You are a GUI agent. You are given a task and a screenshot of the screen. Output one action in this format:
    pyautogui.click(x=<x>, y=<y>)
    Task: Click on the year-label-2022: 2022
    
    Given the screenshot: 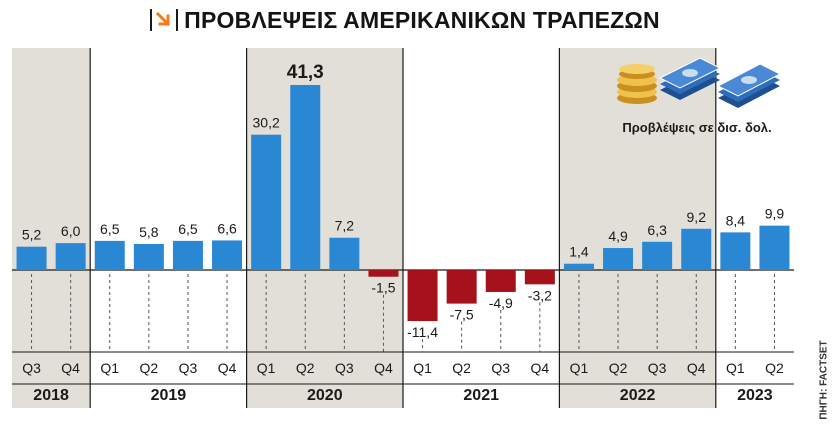 What is the action you would take?
    pyautogui.click(x=638, y=395)
    